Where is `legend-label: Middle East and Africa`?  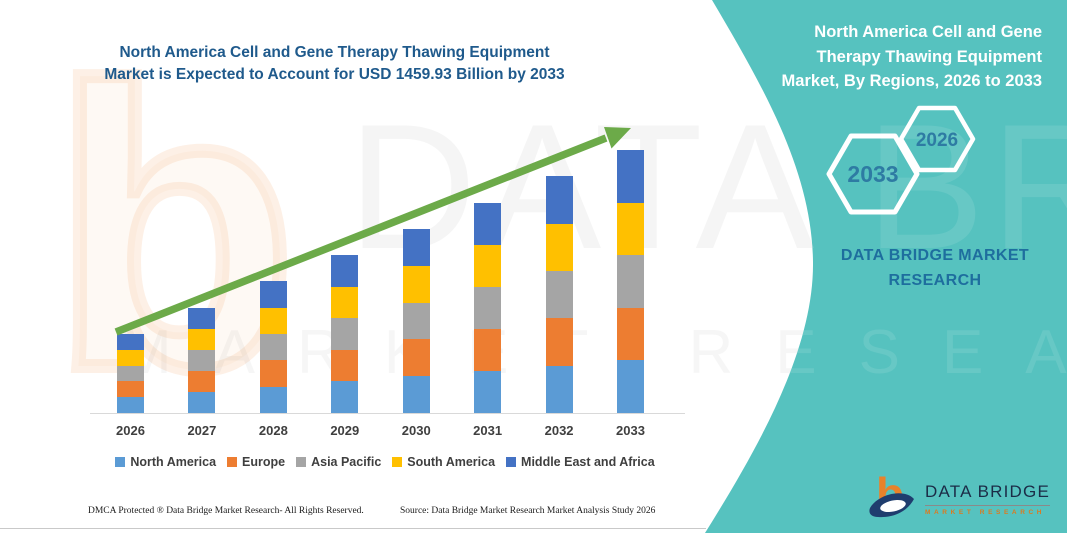 legend-label: Middle East and Africa is located at coordinates (588, 462).